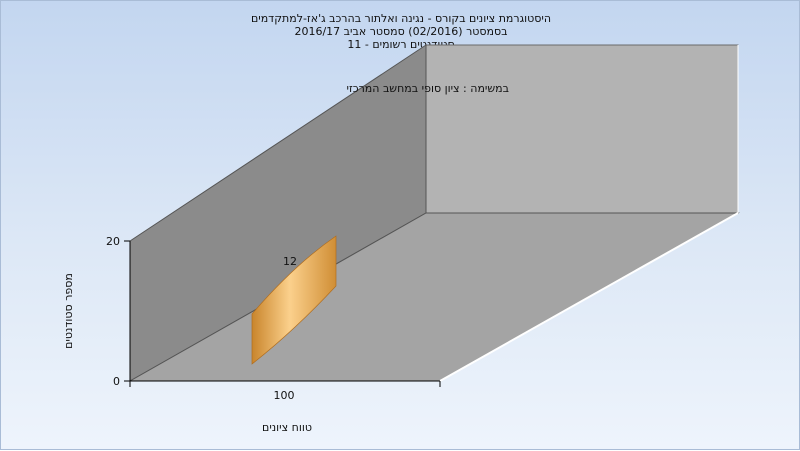 This screenshot has height=451, width=800. I want to click on y-tick-label: 0, so click(116, 381).